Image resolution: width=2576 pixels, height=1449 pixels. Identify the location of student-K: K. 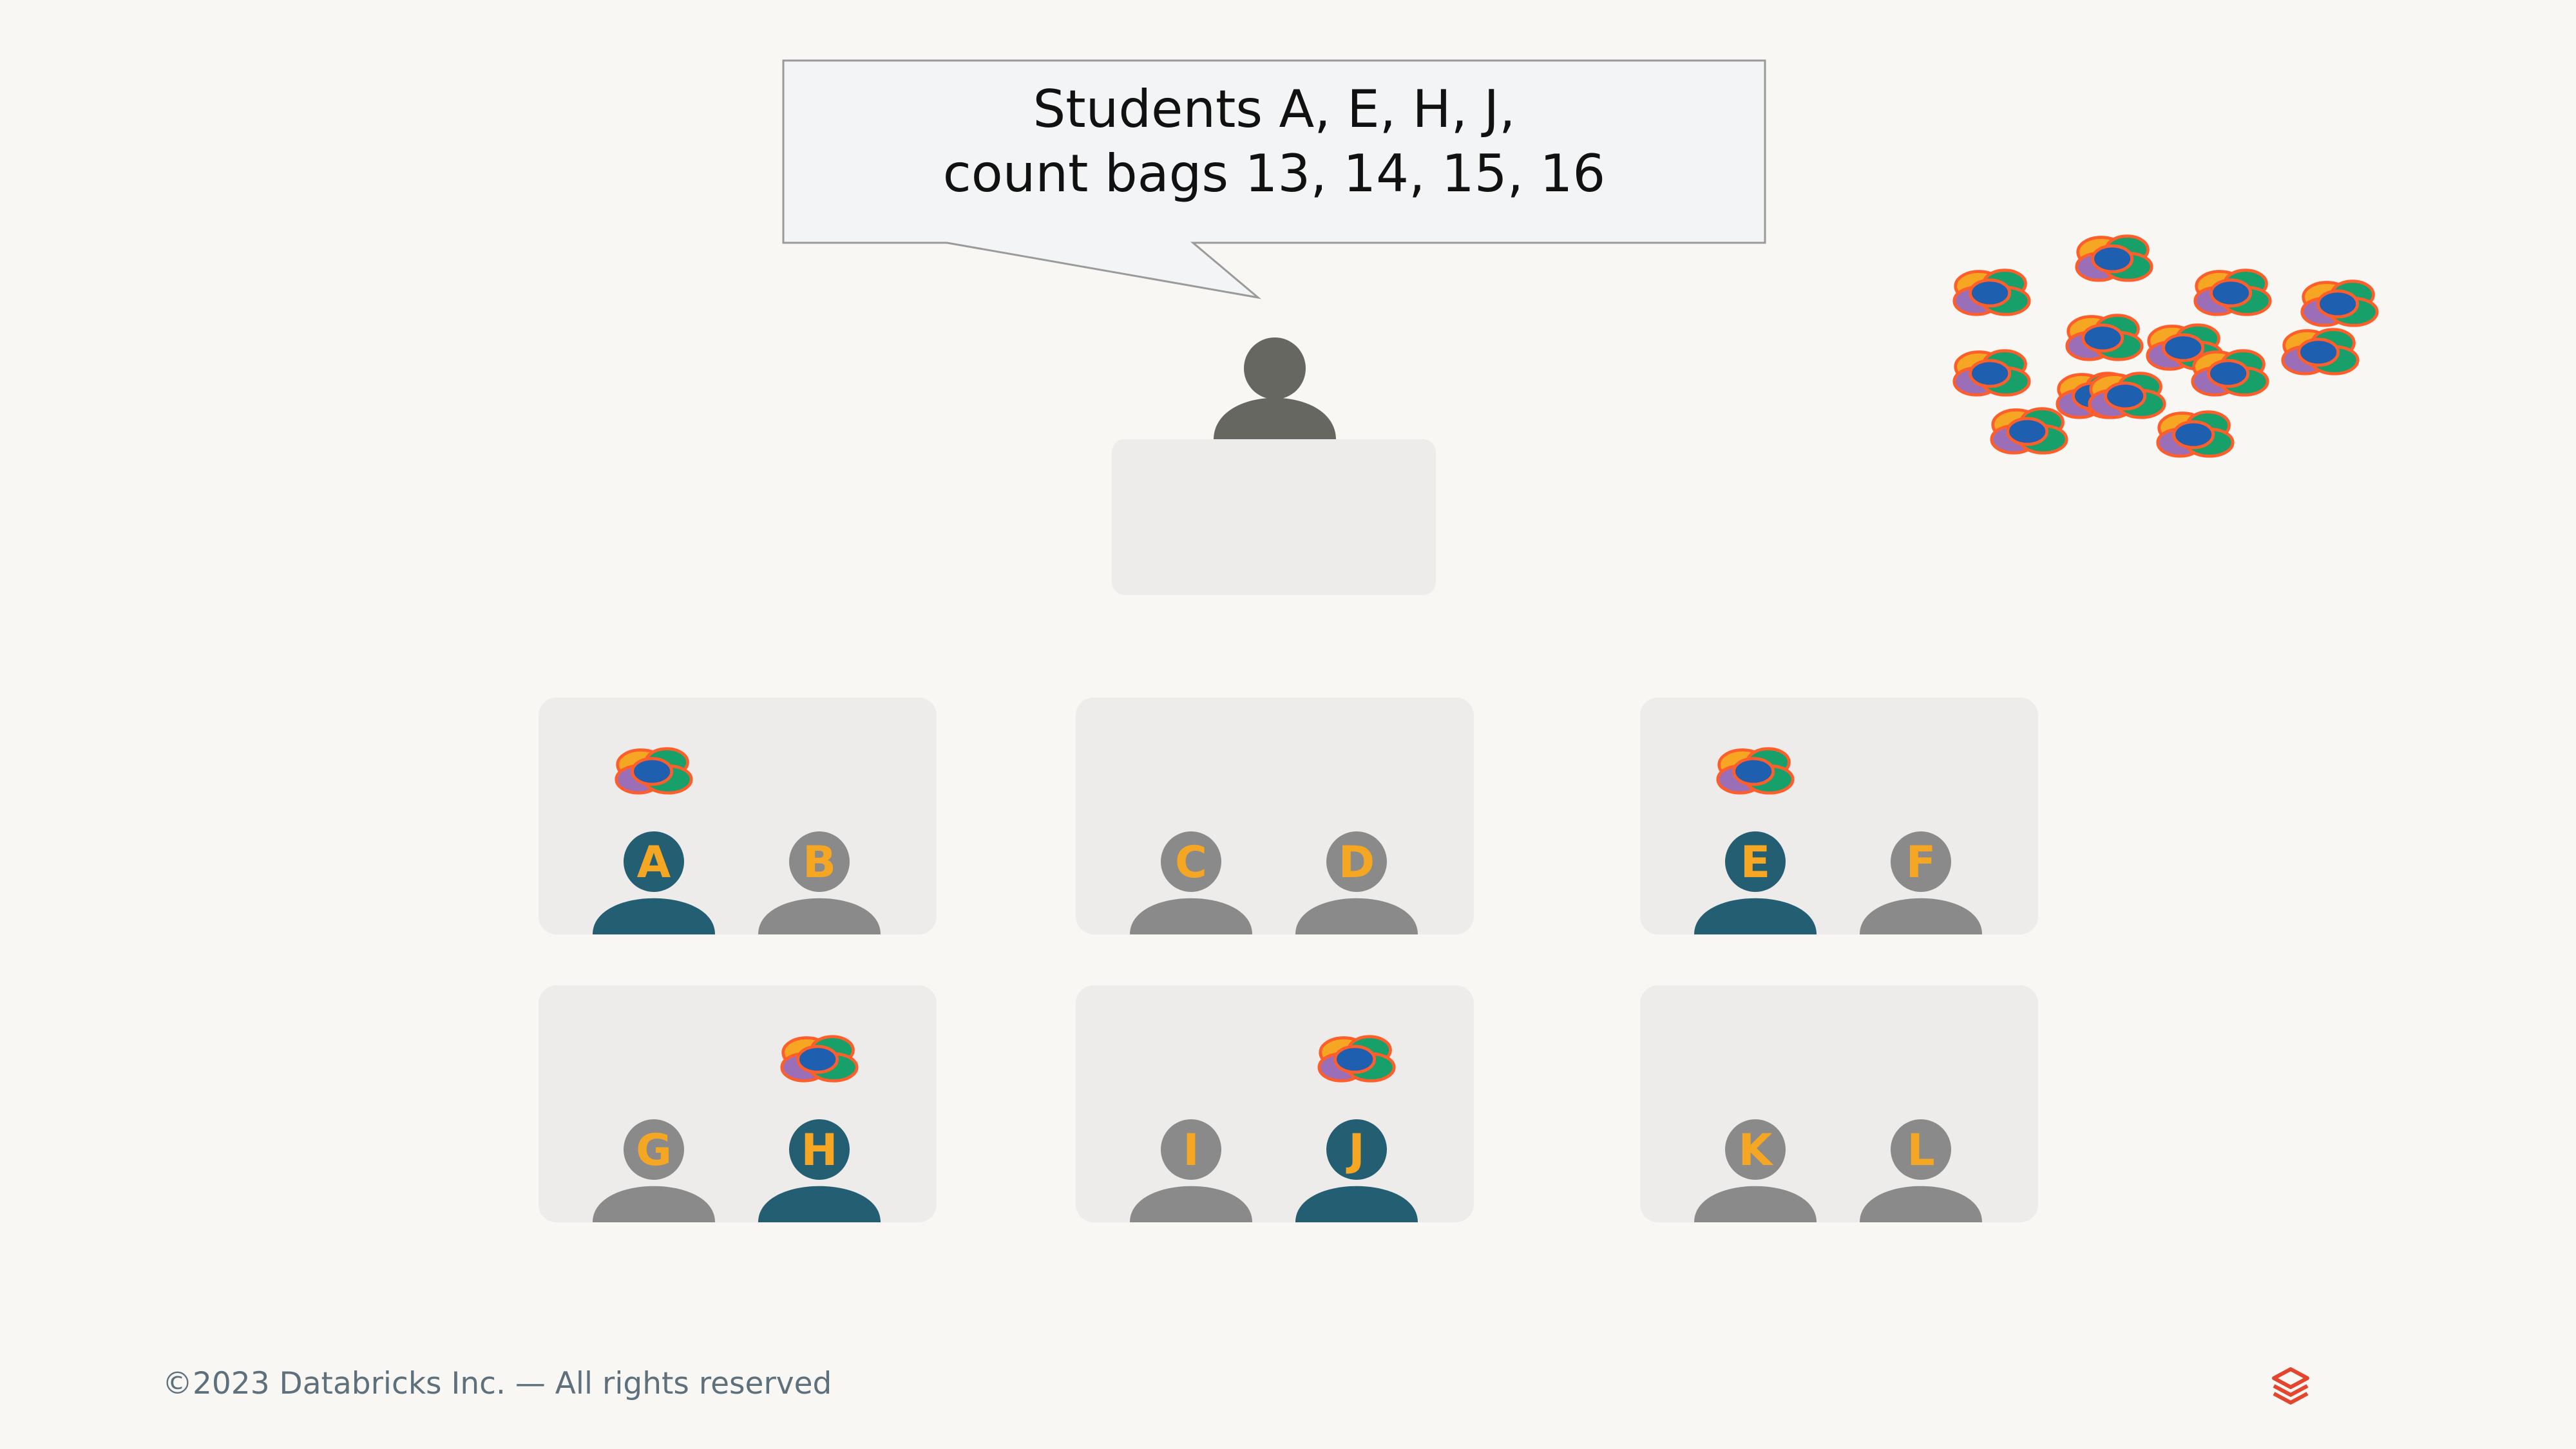
(1755, 1170).